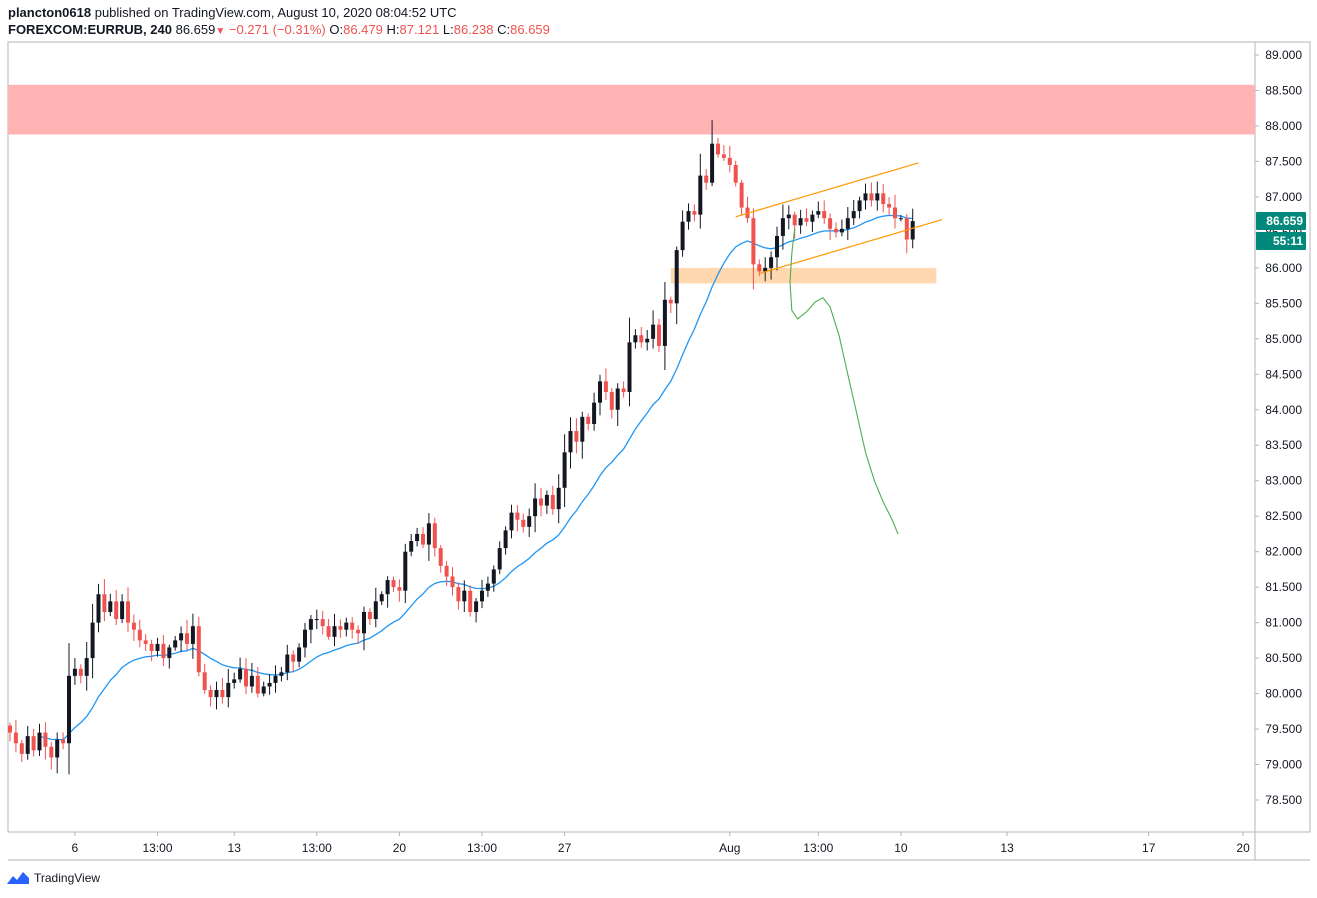 The width and height of the screenshot is (1317, 898). I want to click on resistance-zone, so click(631, 109).